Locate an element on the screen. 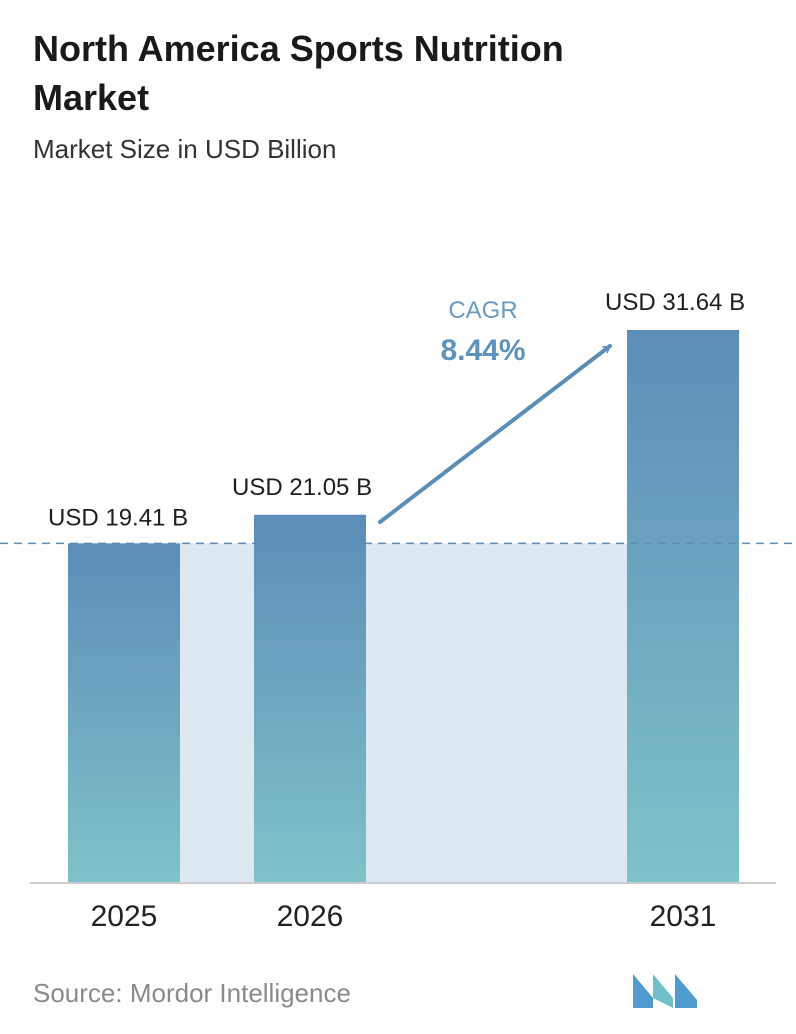  cagr-arrow is located at coordinates (495, 434).